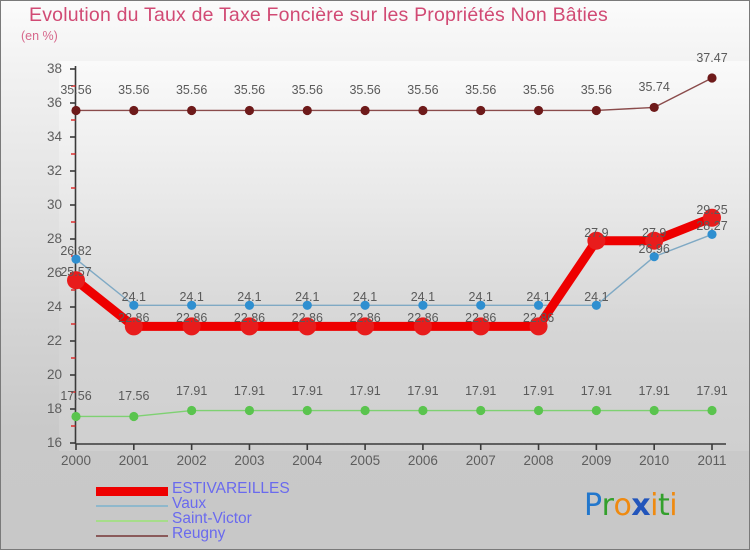 This screenshot has height=550, width=750. I want to click on legend-label: Vaux, so click(189, 503).